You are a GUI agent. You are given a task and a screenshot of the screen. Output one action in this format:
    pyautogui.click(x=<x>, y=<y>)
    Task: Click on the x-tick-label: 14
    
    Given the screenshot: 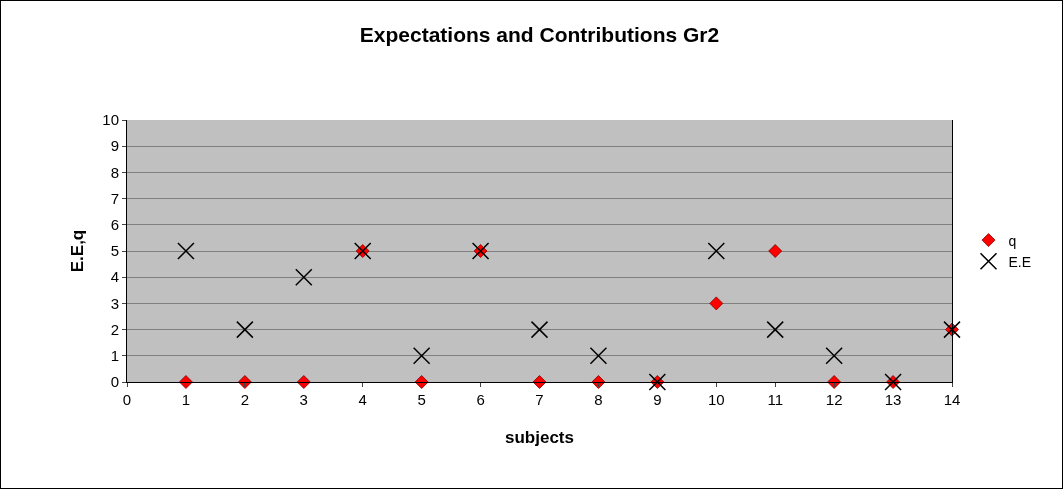 What is the action you would take?
    pyautogui.click(x=952, y=399)
    